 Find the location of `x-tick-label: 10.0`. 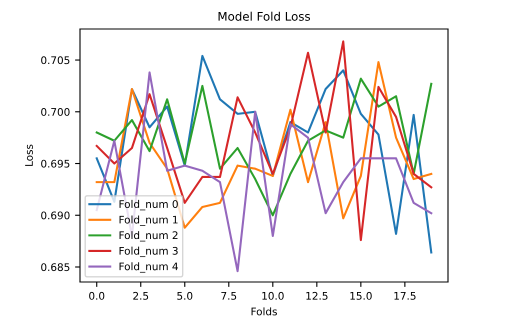

x-tick-label: 10.0 is located at coordinates (273, 296).